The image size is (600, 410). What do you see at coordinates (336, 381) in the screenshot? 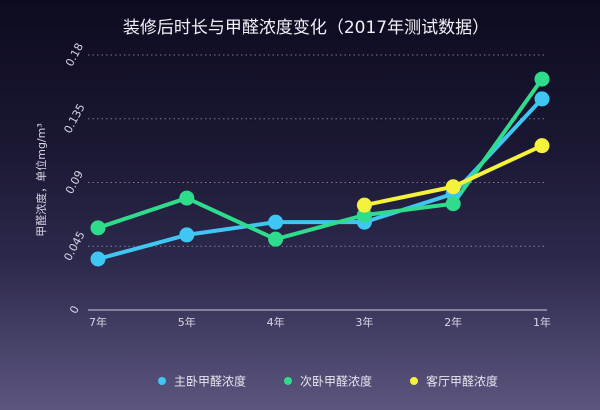
I see `legend-label: 次卧甲醛浓度` at bounding box center [336, 381].